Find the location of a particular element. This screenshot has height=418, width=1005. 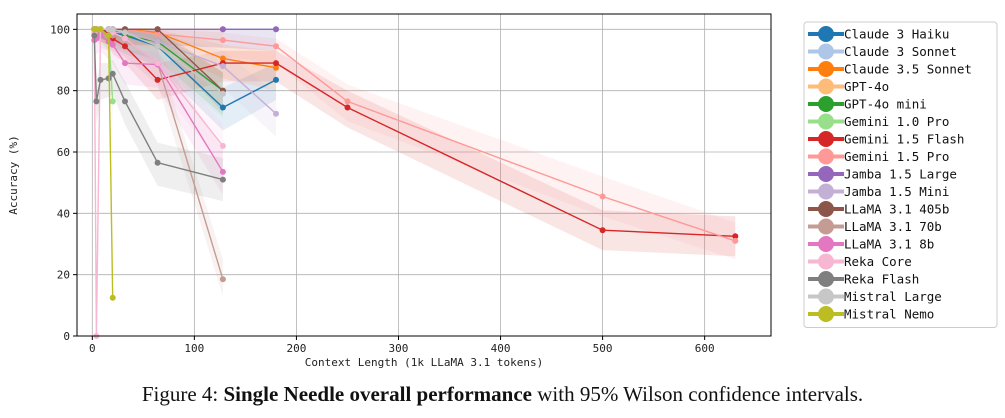

caption-bold: Single Needle overall performance is located at coordinates (377, 394).